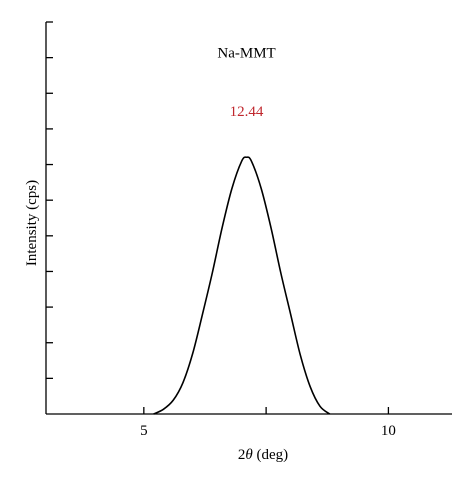  Describe the element at coordinates (144, 431) in the screenshot. I see `x-tick-label: 5` at that location.